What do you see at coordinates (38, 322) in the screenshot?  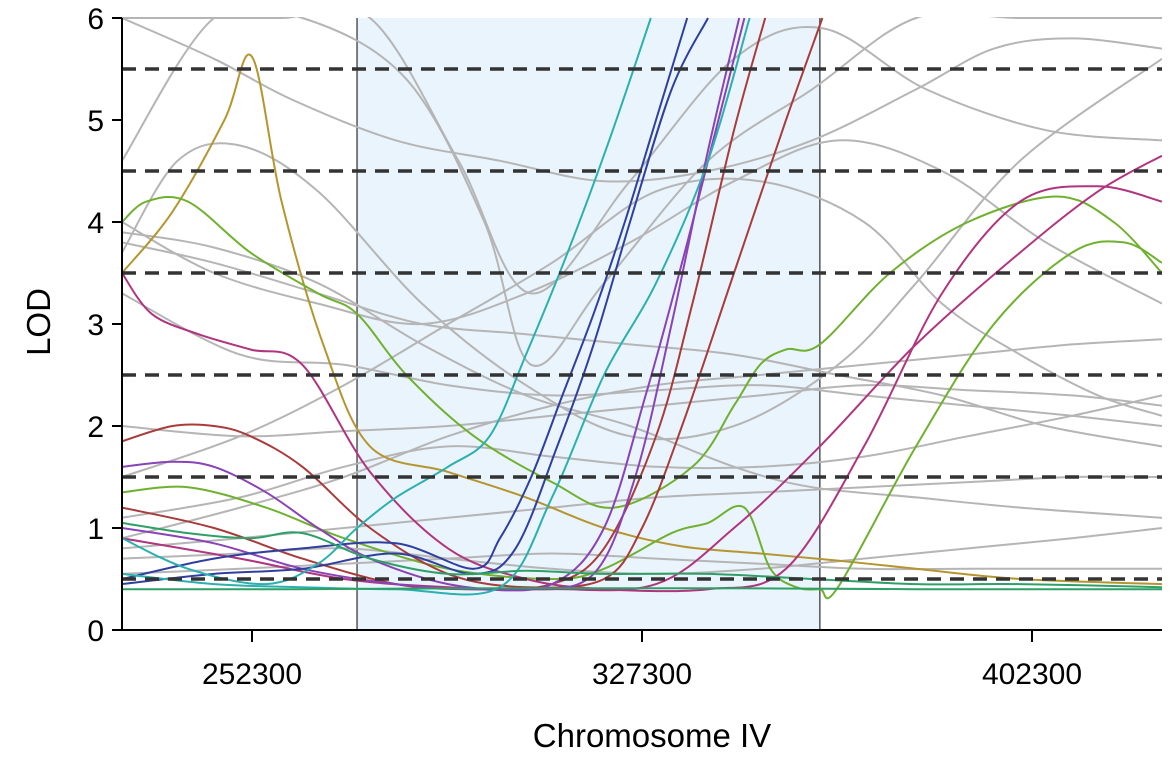 I see `y-axis-label: LOD` at bounding box center [38, 322].